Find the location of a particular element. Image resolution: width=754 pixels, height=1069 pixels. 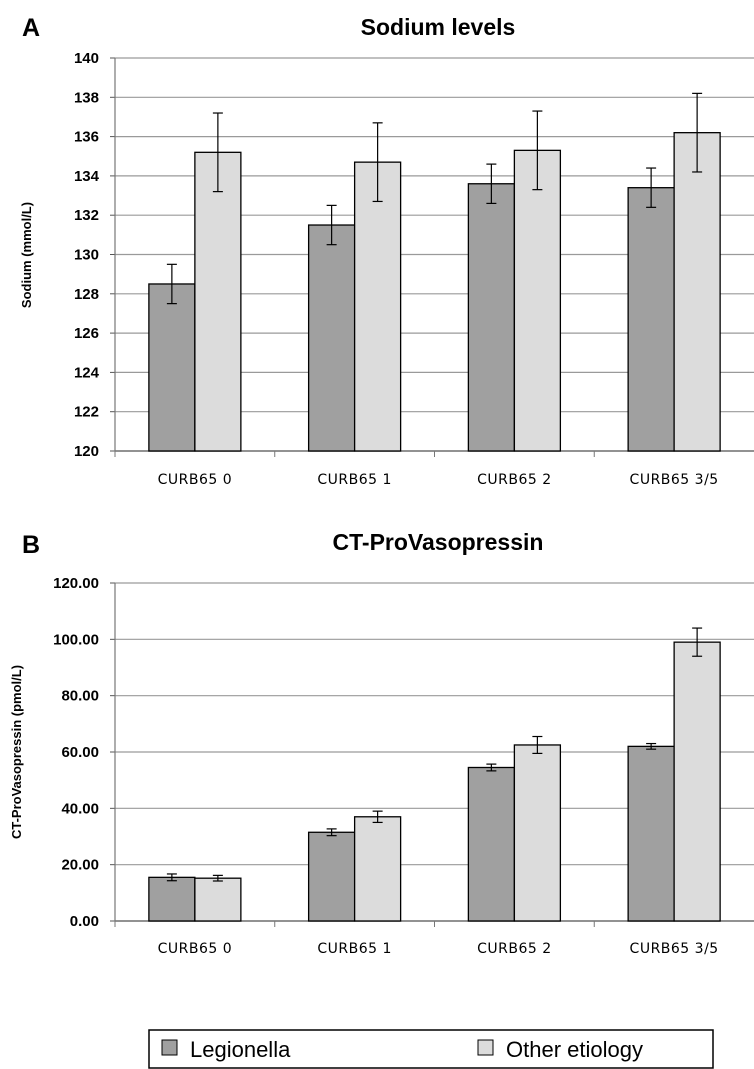

panel-b-y-tick-label: 100.00 is located at coordinates (76, 639).